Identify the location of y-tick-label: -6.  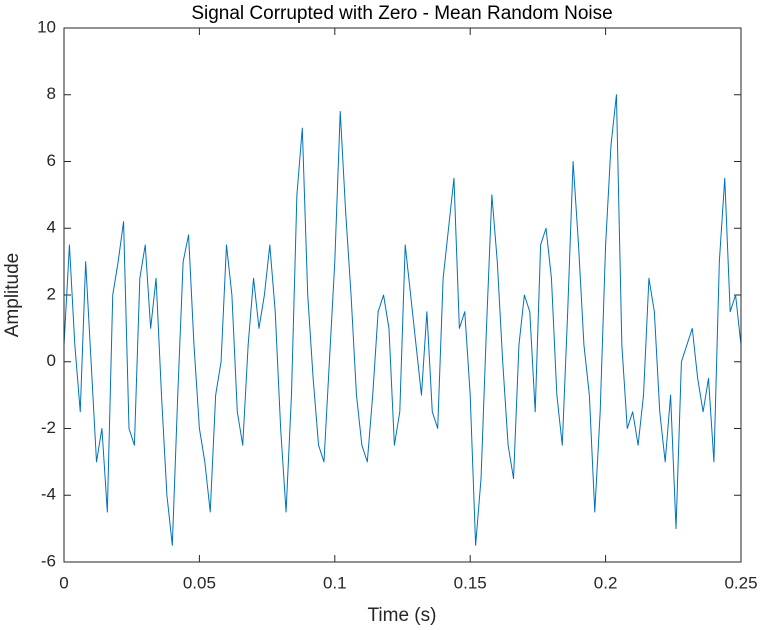
(48, 560).